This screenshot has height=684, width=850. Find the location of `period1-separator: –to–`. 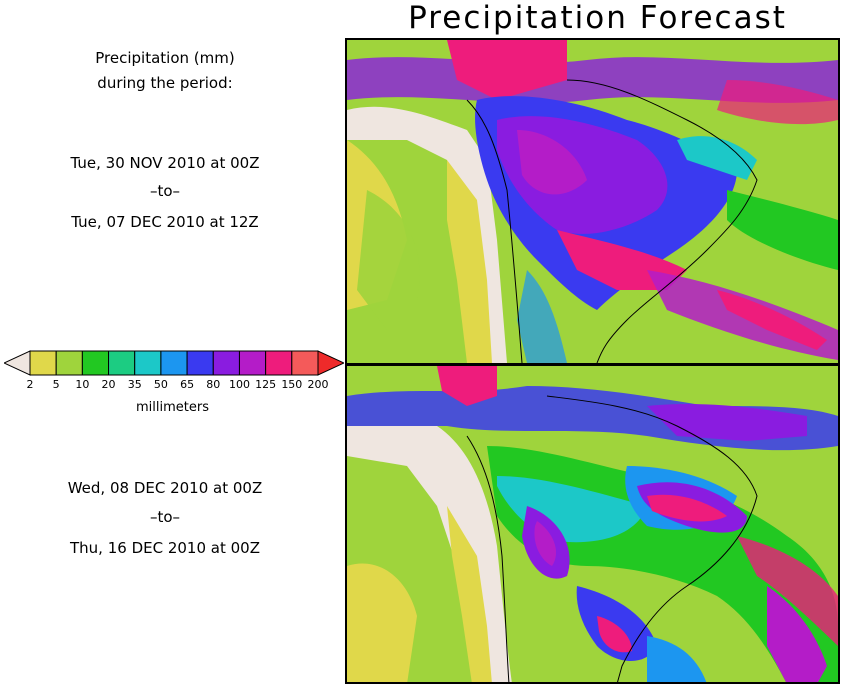

period1-separator: –to– is located at coordinates (165, 191).